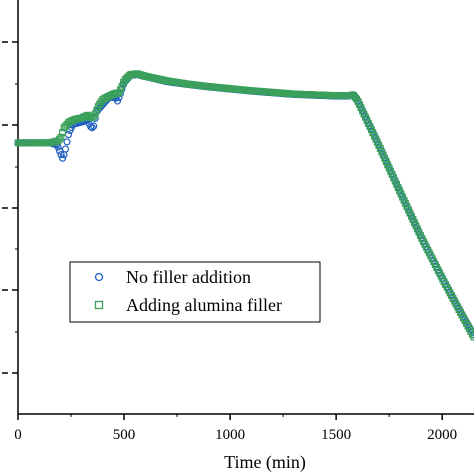  I want to click on x-tick-label: 0, so click(18, 435).